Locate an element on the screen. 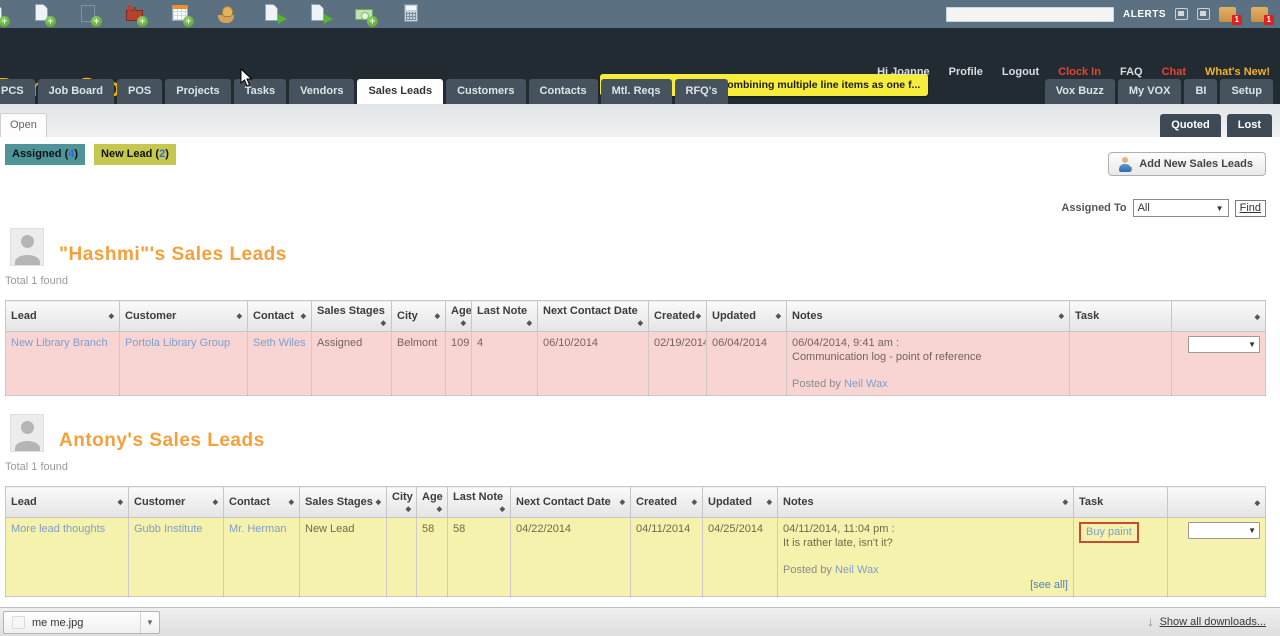  tab-job-board: Job Board is located at coordinates (76, 91).